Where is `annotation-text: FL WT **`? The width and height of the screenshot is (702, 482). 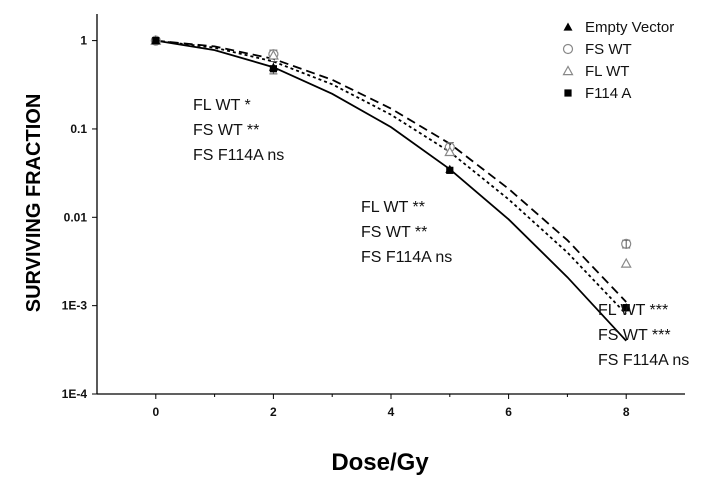
annotation-text: FL WT ** is located at coordinates (393, 207).